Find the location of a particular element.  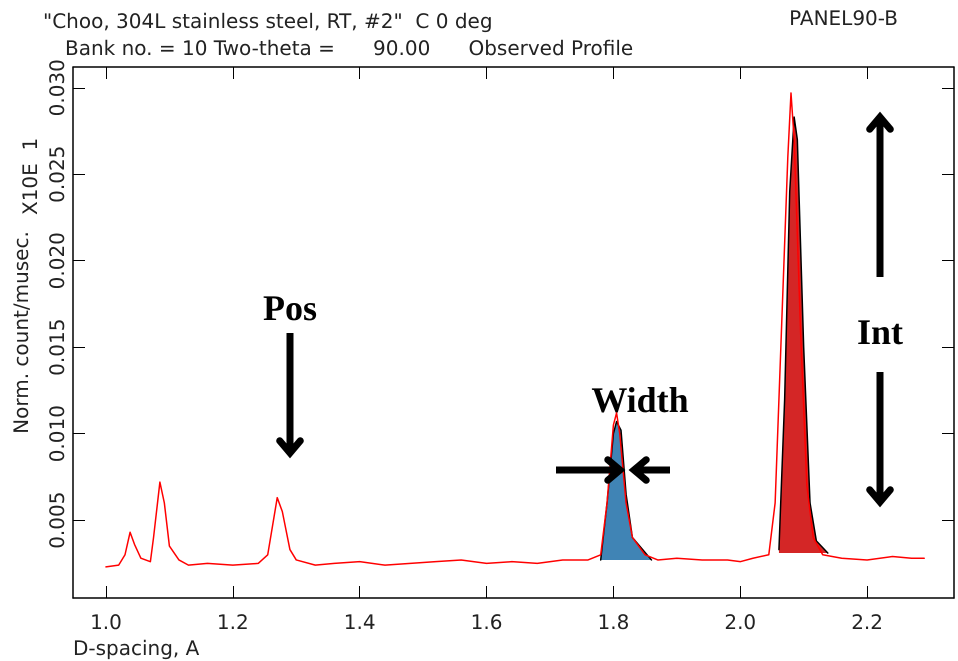

x-axis-title: D-spacing, A is located at coordinates (136, 648).